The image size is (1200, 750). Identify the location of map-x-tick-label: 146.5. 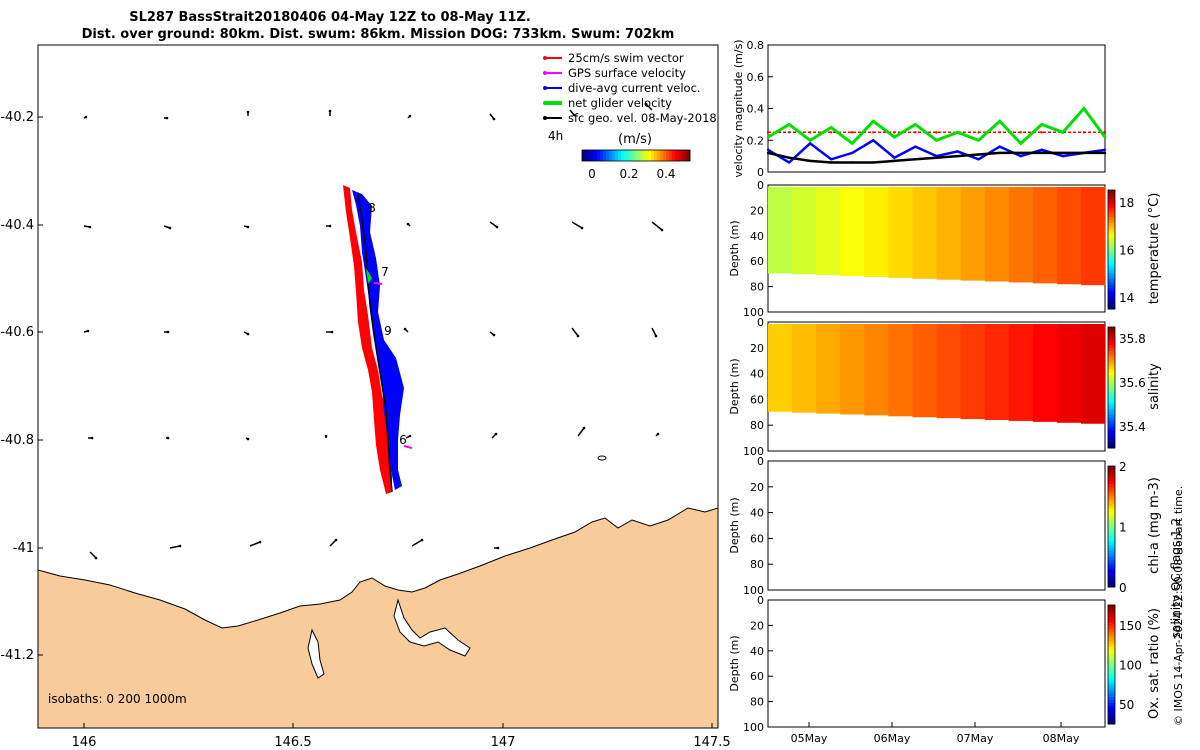
(292, 742).